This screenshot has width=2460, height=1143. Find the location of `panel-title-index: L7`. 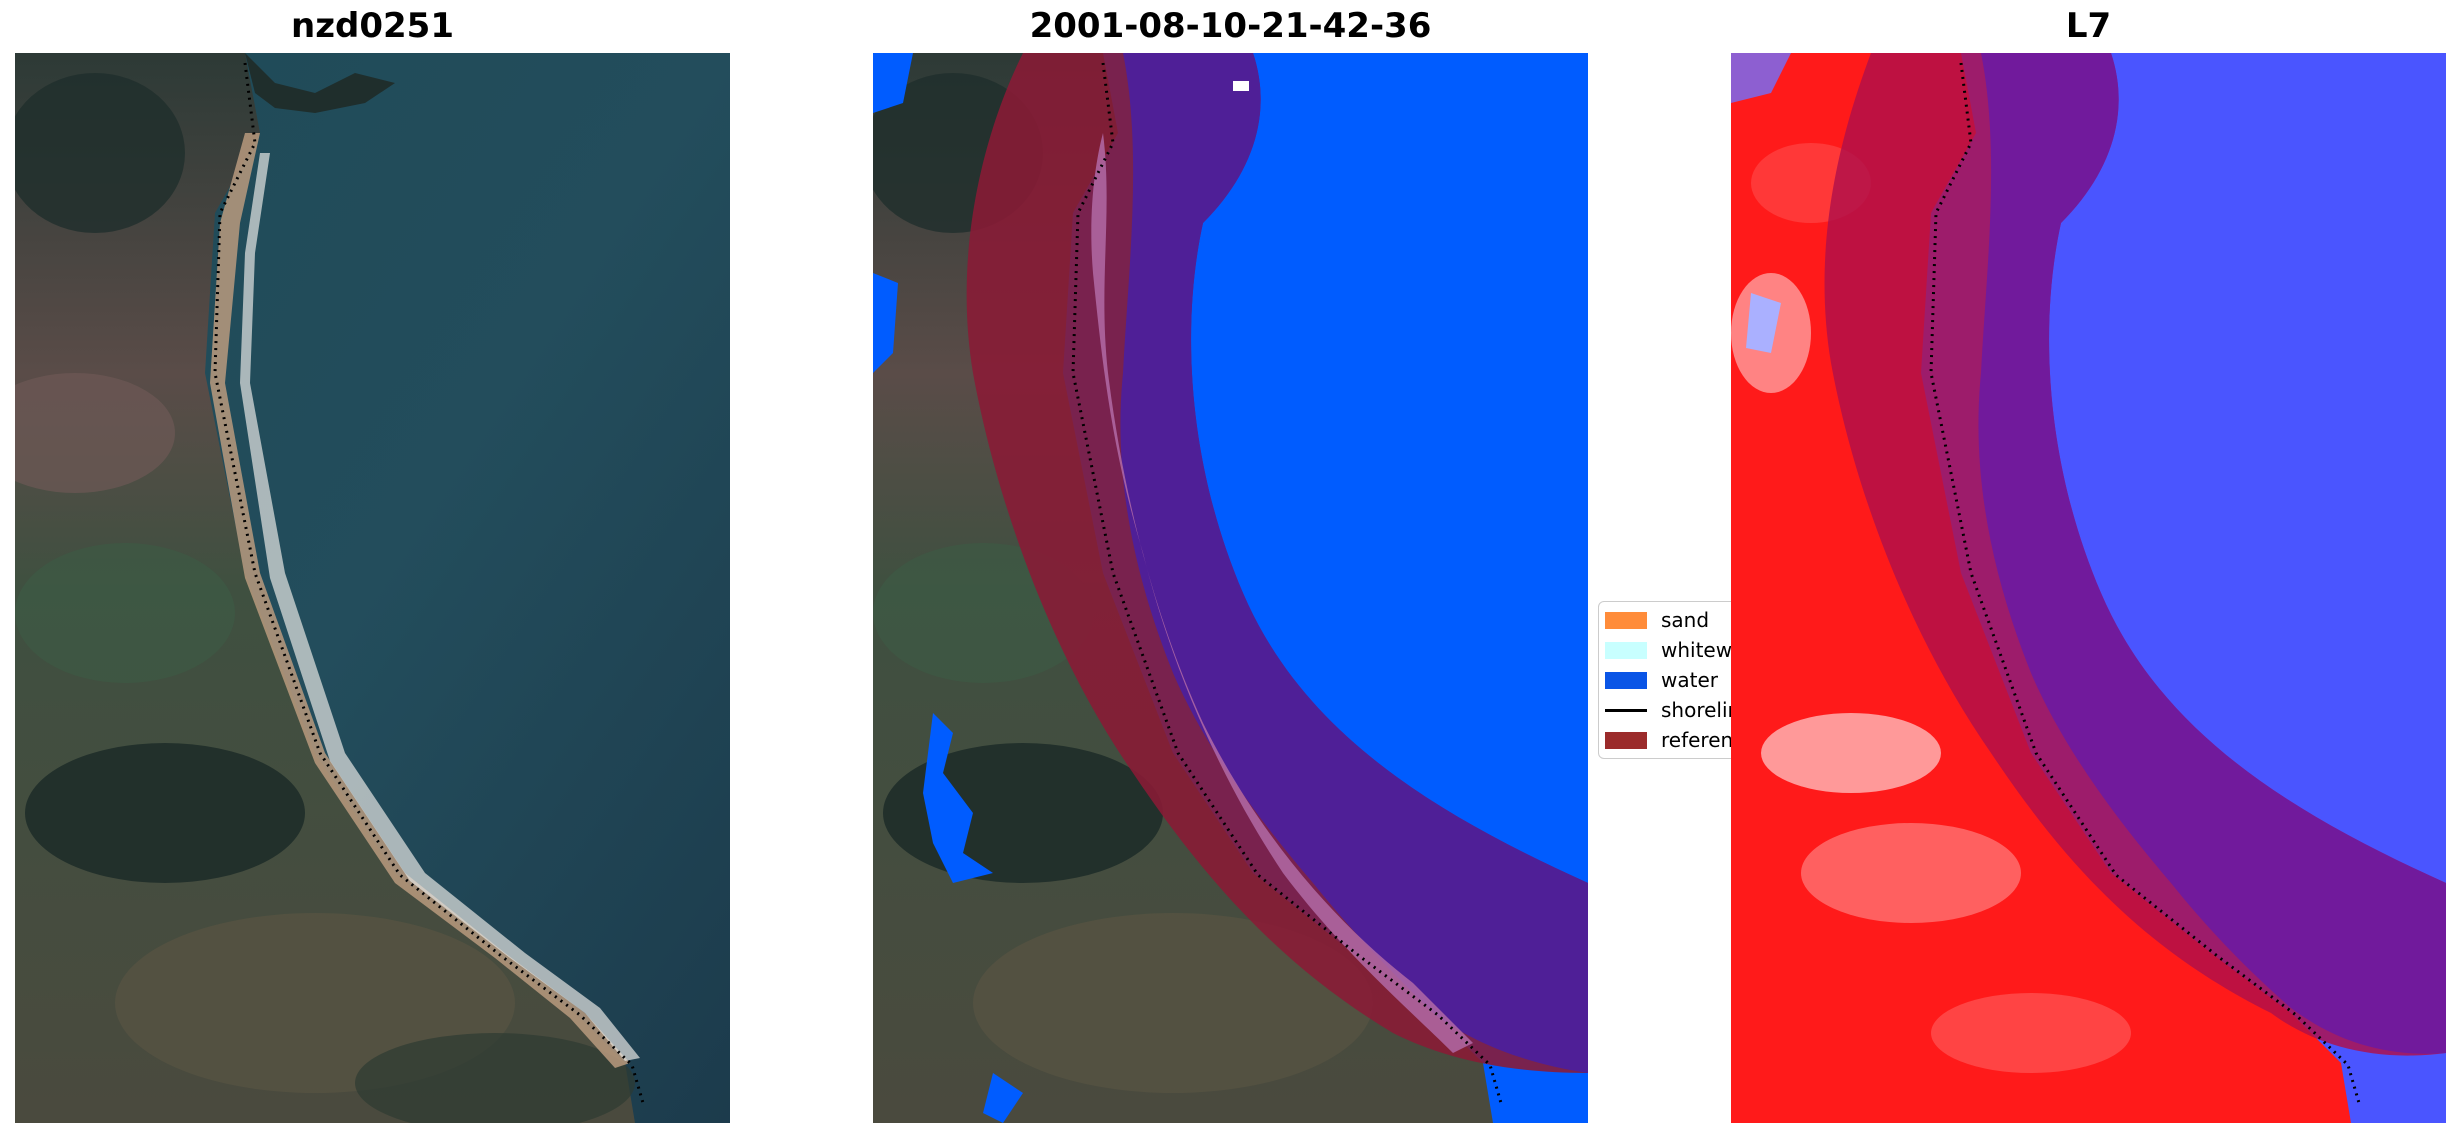

panel-title-index: L7 is located at coordinates (2088, 26).